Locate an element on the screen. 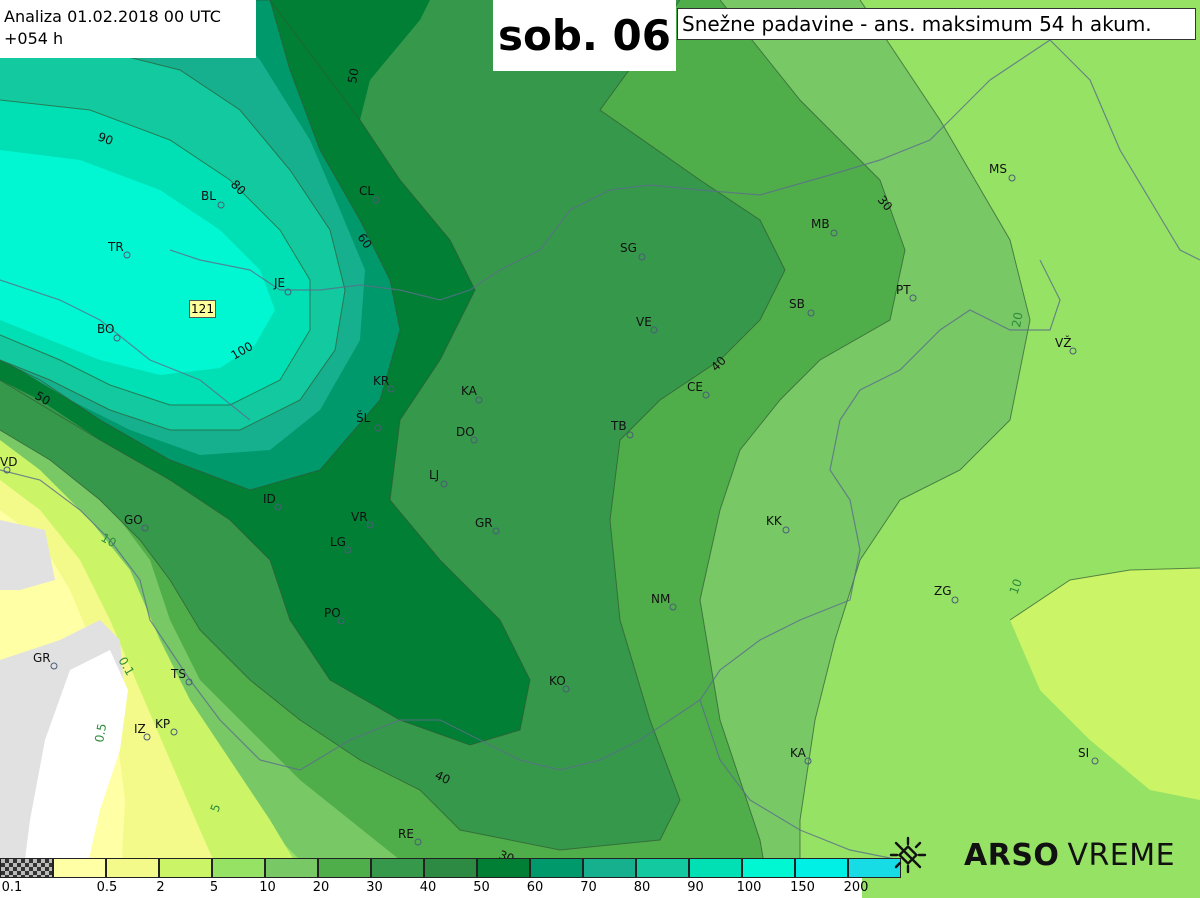  city-label: PO is located at coordinates (332, 613).